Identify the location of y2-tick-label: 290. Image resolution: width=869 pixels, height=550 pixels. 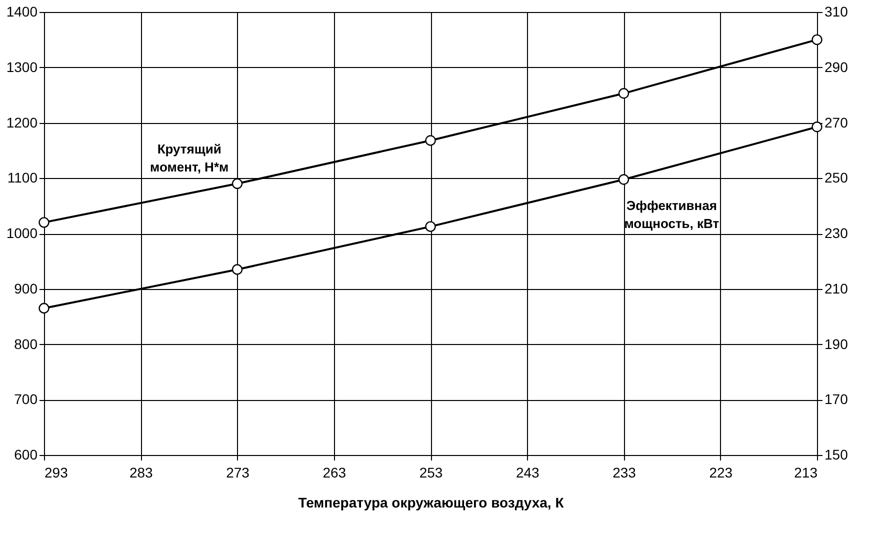
(836, 66).